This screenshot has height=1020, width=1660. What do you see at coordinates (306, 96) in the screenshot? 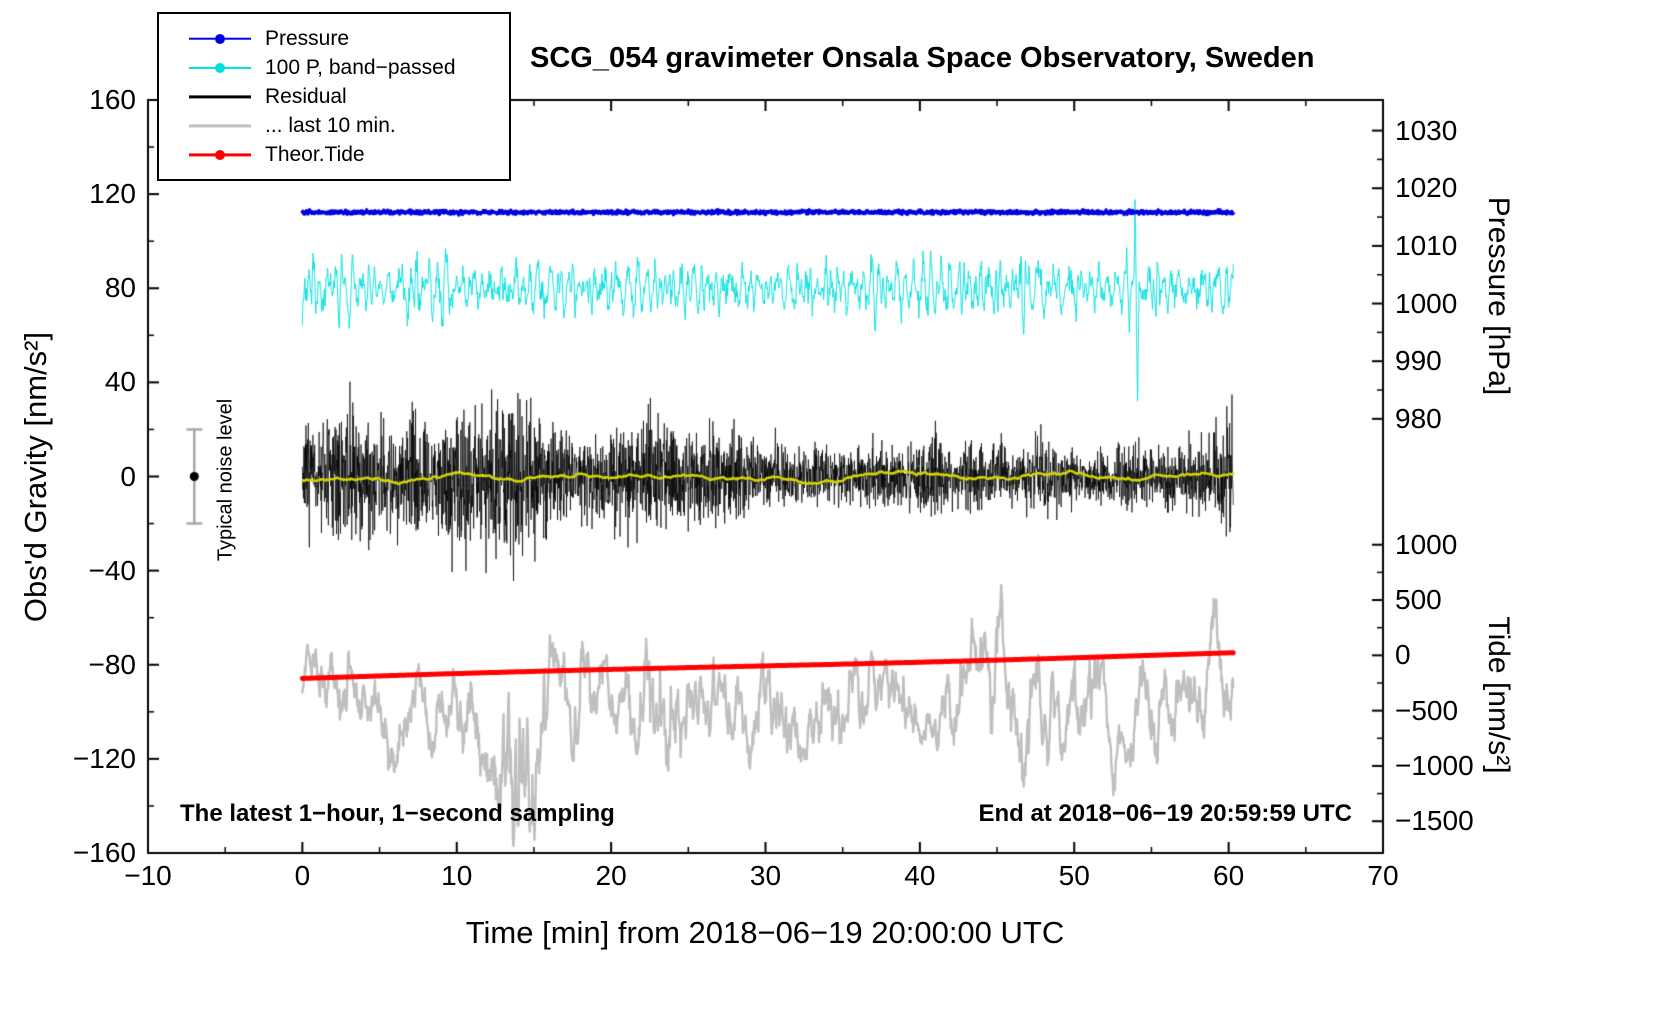
I see `legend-label: Residual` at bounding box center [306, 96].